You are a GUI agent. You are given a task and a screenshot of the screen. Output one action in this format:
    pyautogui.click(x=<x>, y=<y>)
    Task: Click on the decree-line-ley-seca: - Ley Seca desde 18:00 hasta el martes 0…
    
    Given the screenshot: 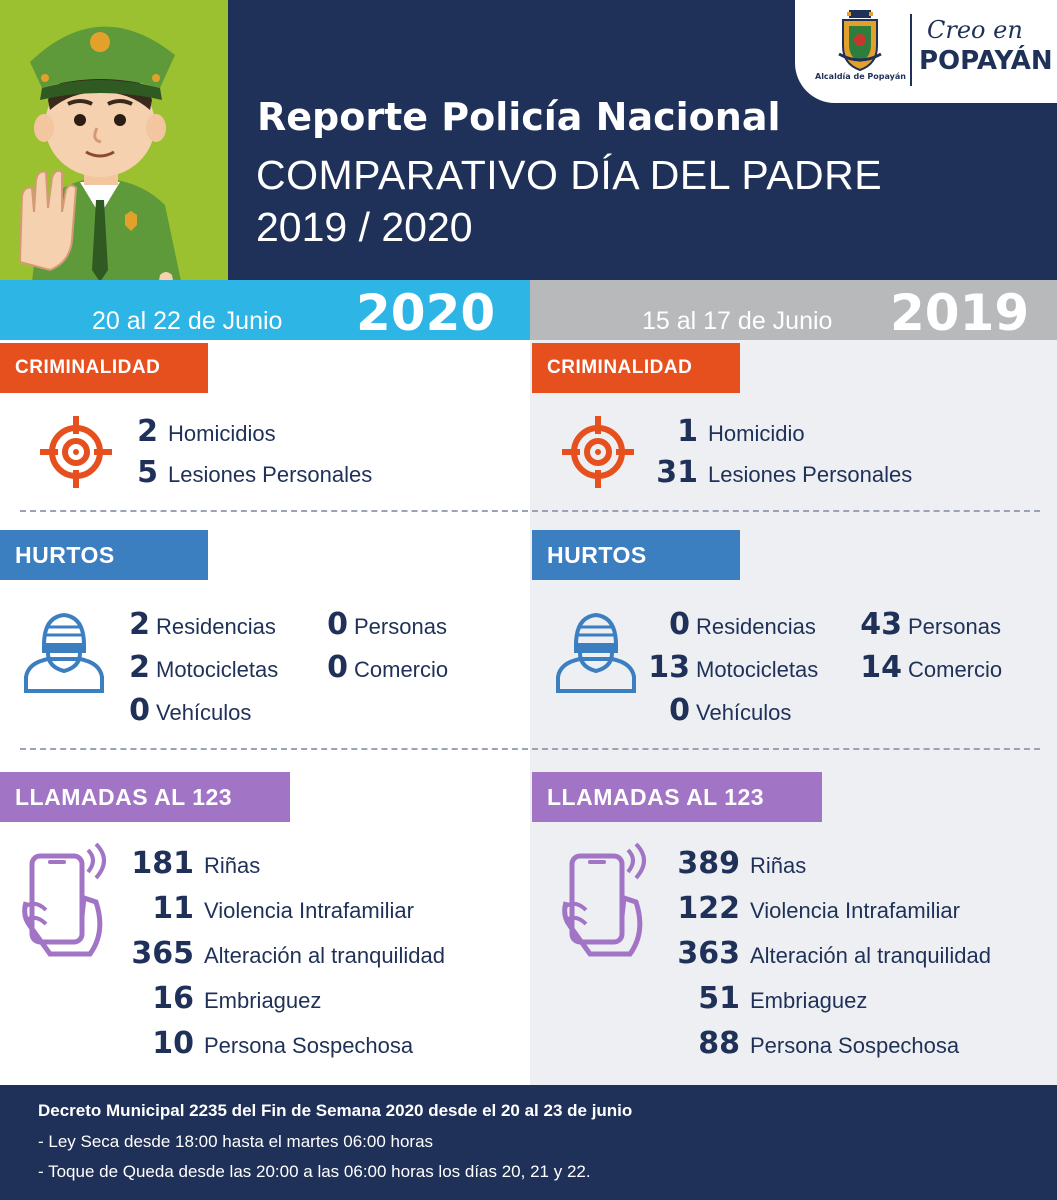 What is the action you would take?
    pyautogui.click(x=236, y=1141)
    